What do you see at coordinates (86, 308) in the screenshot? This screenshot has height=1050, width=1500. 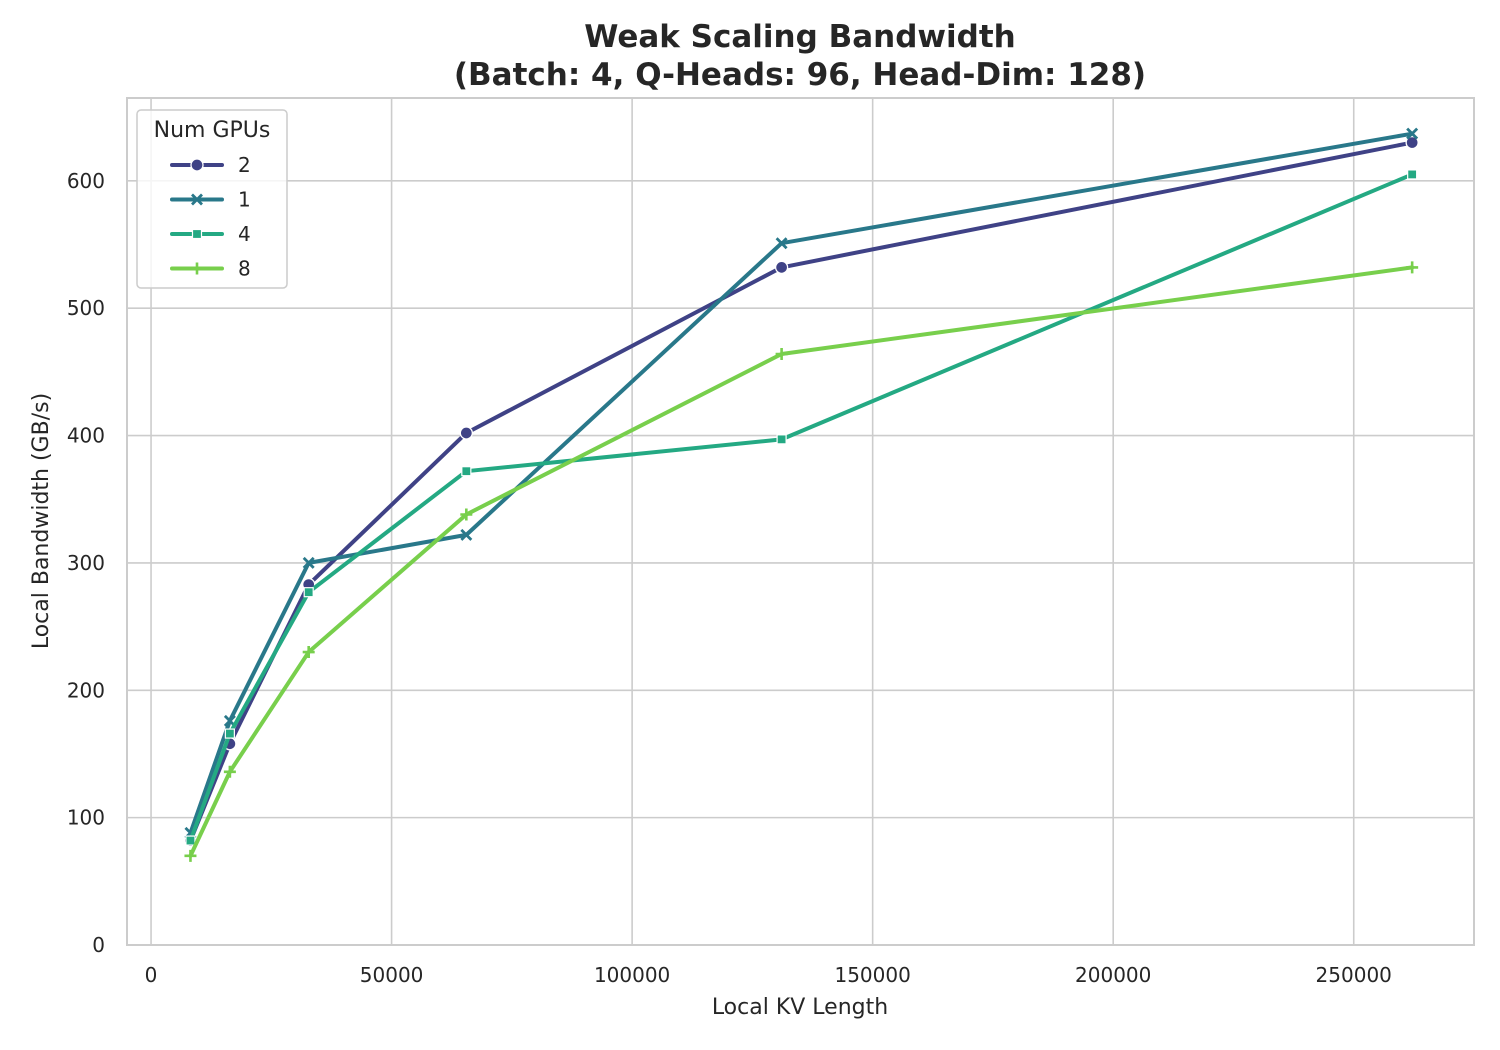 I see `y-tick-label: 500` at bounding box center [86, 308].